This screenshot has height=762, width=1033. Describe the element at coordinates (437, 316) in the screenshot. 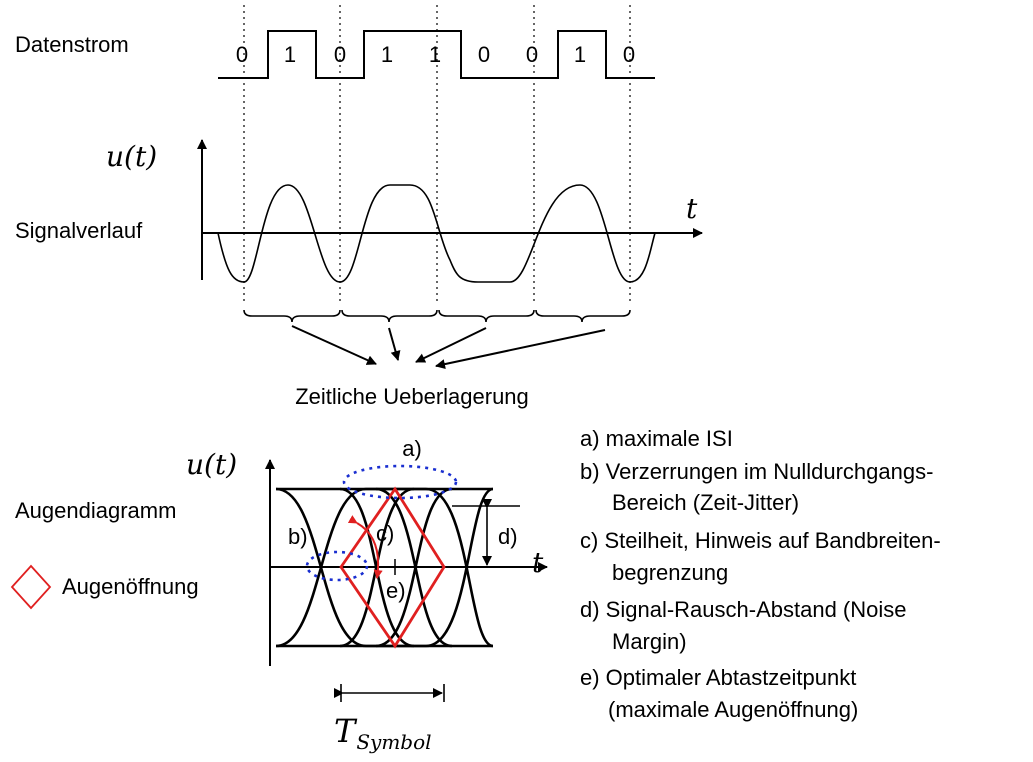

I see `symbol-braces` at that location.